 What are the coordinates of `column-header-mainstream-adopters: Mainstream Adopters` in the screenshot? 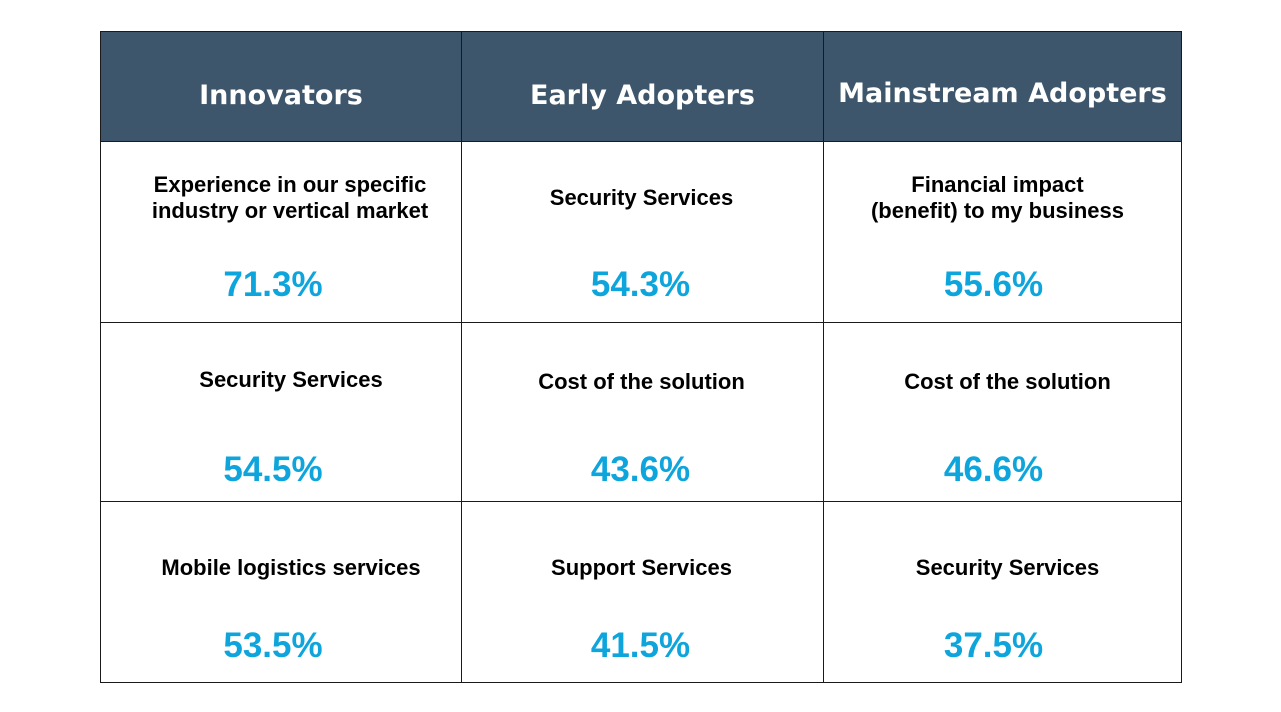 It's located at (1002, 86).